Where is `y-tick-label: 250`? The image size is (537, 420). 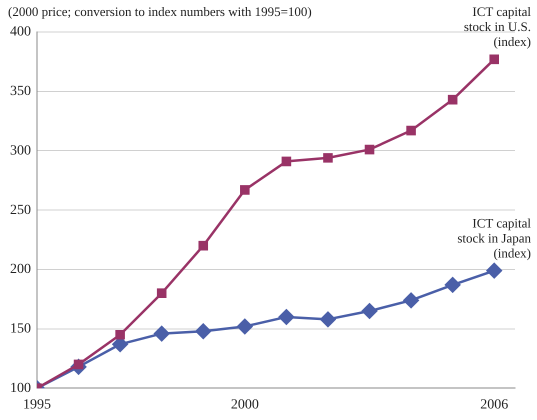
y-tick-label: 250 is located at coordinates (20, 210).